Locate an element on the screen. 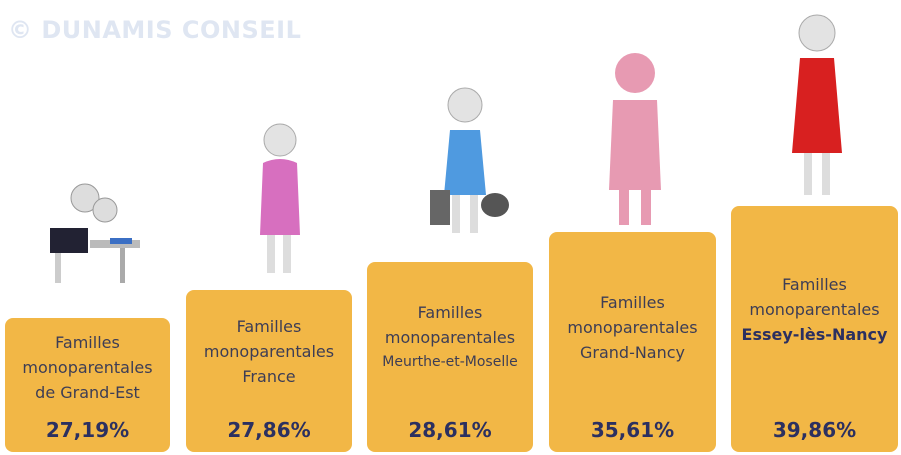 The width and height of the screenshot is (901, 455). stat-label: Familles monoparentales Essey-lès-Nancy is located at coordinates (814, 309).